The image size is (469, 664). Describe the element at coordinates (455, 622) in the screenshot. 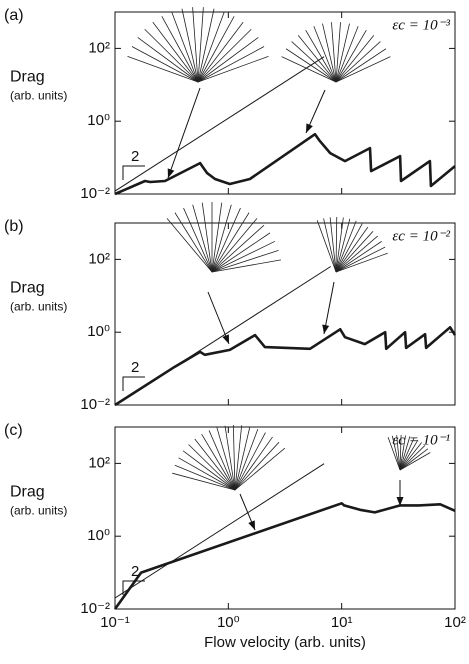

I see `x-tick-label: 10²` at that location.